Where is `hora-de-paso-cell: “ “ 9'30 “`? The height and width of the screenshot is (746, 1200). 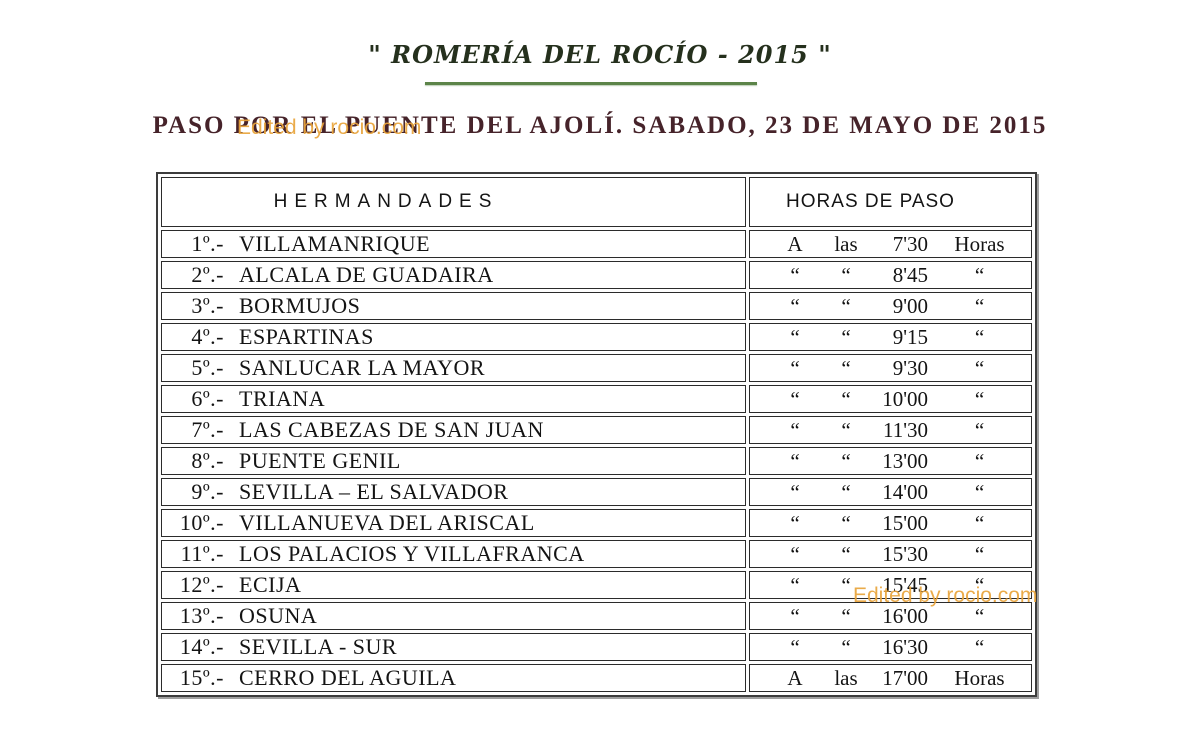 hora-de-paso-cell: “ “ 9'30 “ is located at coordinates (890, 368).